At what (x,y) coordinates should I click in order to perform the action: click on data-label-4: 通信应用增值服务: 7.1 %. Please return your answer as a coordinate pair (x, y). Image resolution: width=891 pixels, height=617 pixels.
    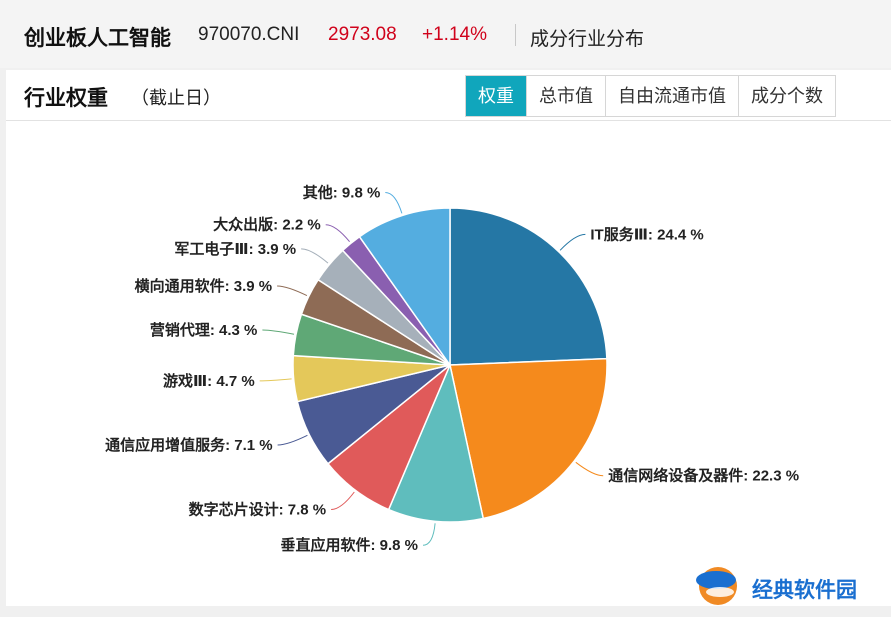
    Looking at the image, I should click on (189, 445).